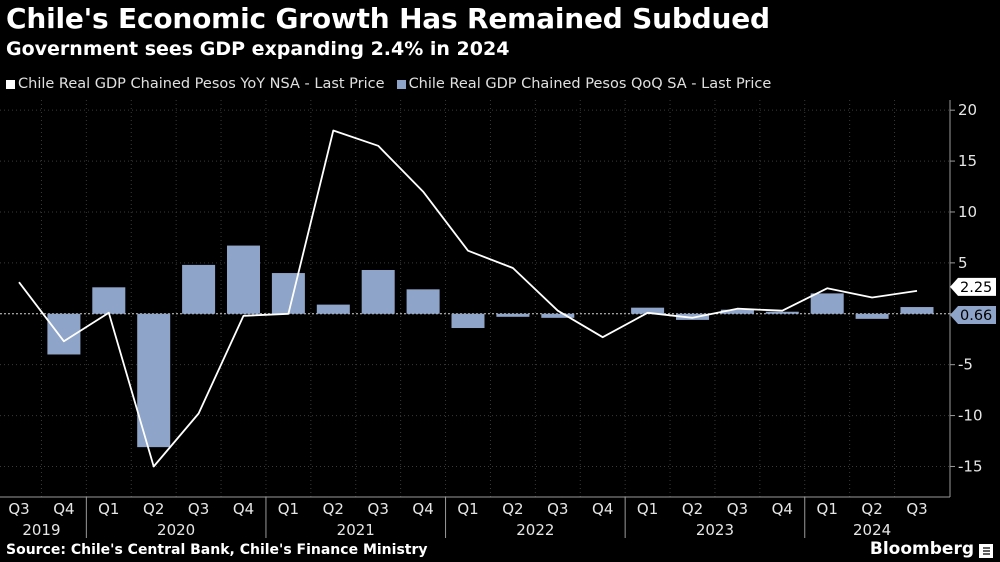  What do you see at coordinates (970, 416) in the screenshot?
I see `y-tick-label: -10` at bounding box center [970, 416].